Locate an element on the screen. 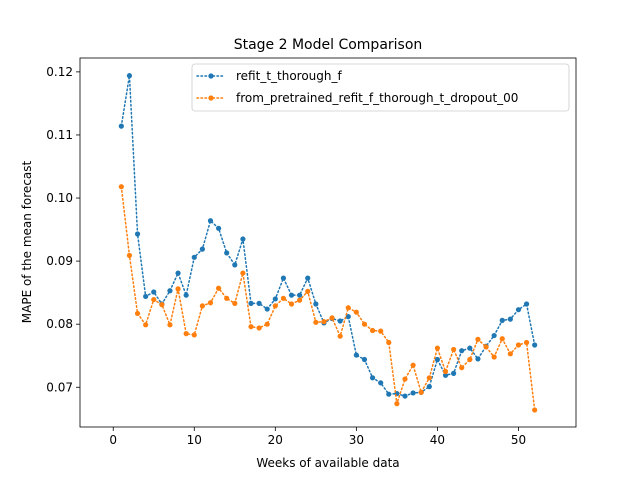 This screenshot has width=640, height=480. y-tick-label: 0.10 is located at coordinates (59, 198).